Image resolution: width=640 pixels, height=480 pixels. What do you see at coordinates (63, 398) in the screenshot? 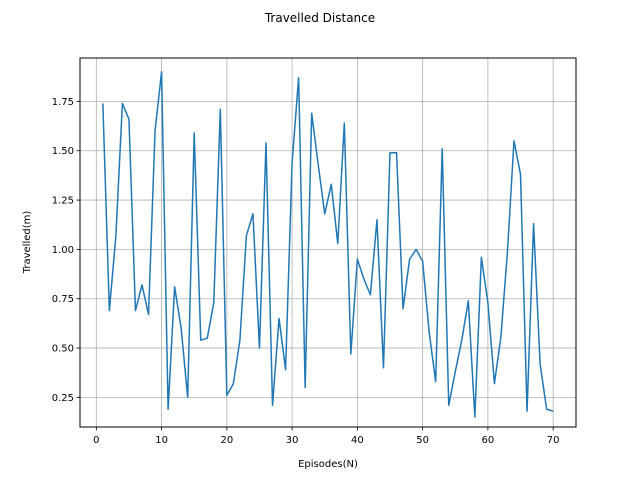
I see `y-tick-label: 0.25` at bounding box center [63, 398].